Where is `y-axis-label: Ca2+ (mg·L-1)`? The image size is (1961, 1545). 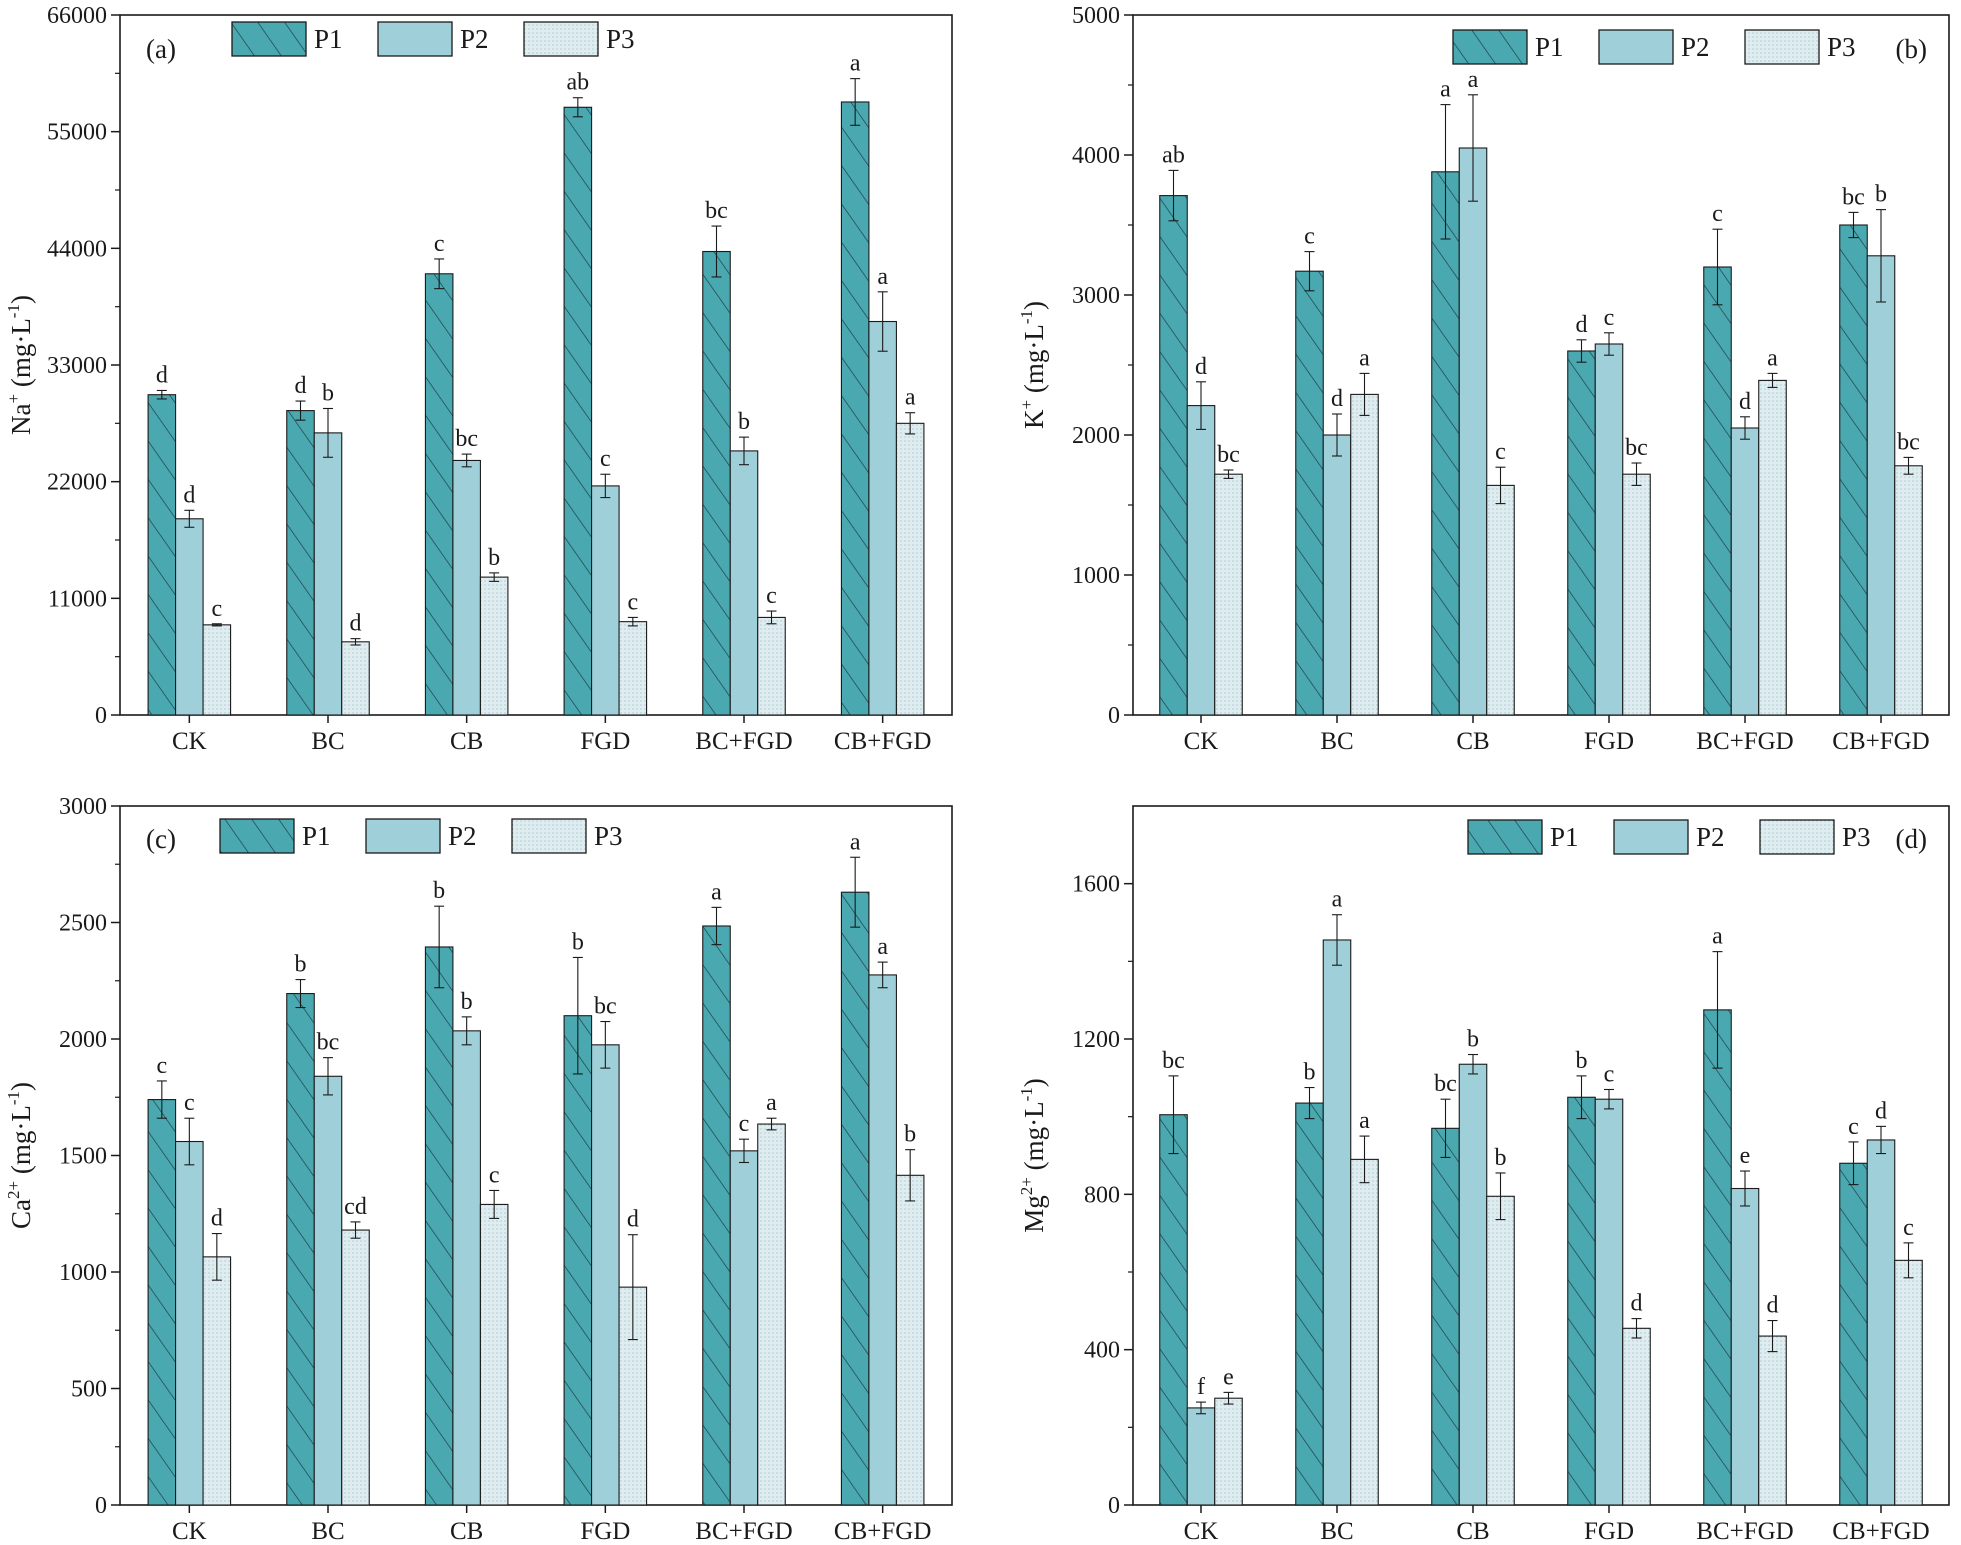
y-axis-label: Ca2+ (mg·L-1) is located at coordinates (20, 1155).